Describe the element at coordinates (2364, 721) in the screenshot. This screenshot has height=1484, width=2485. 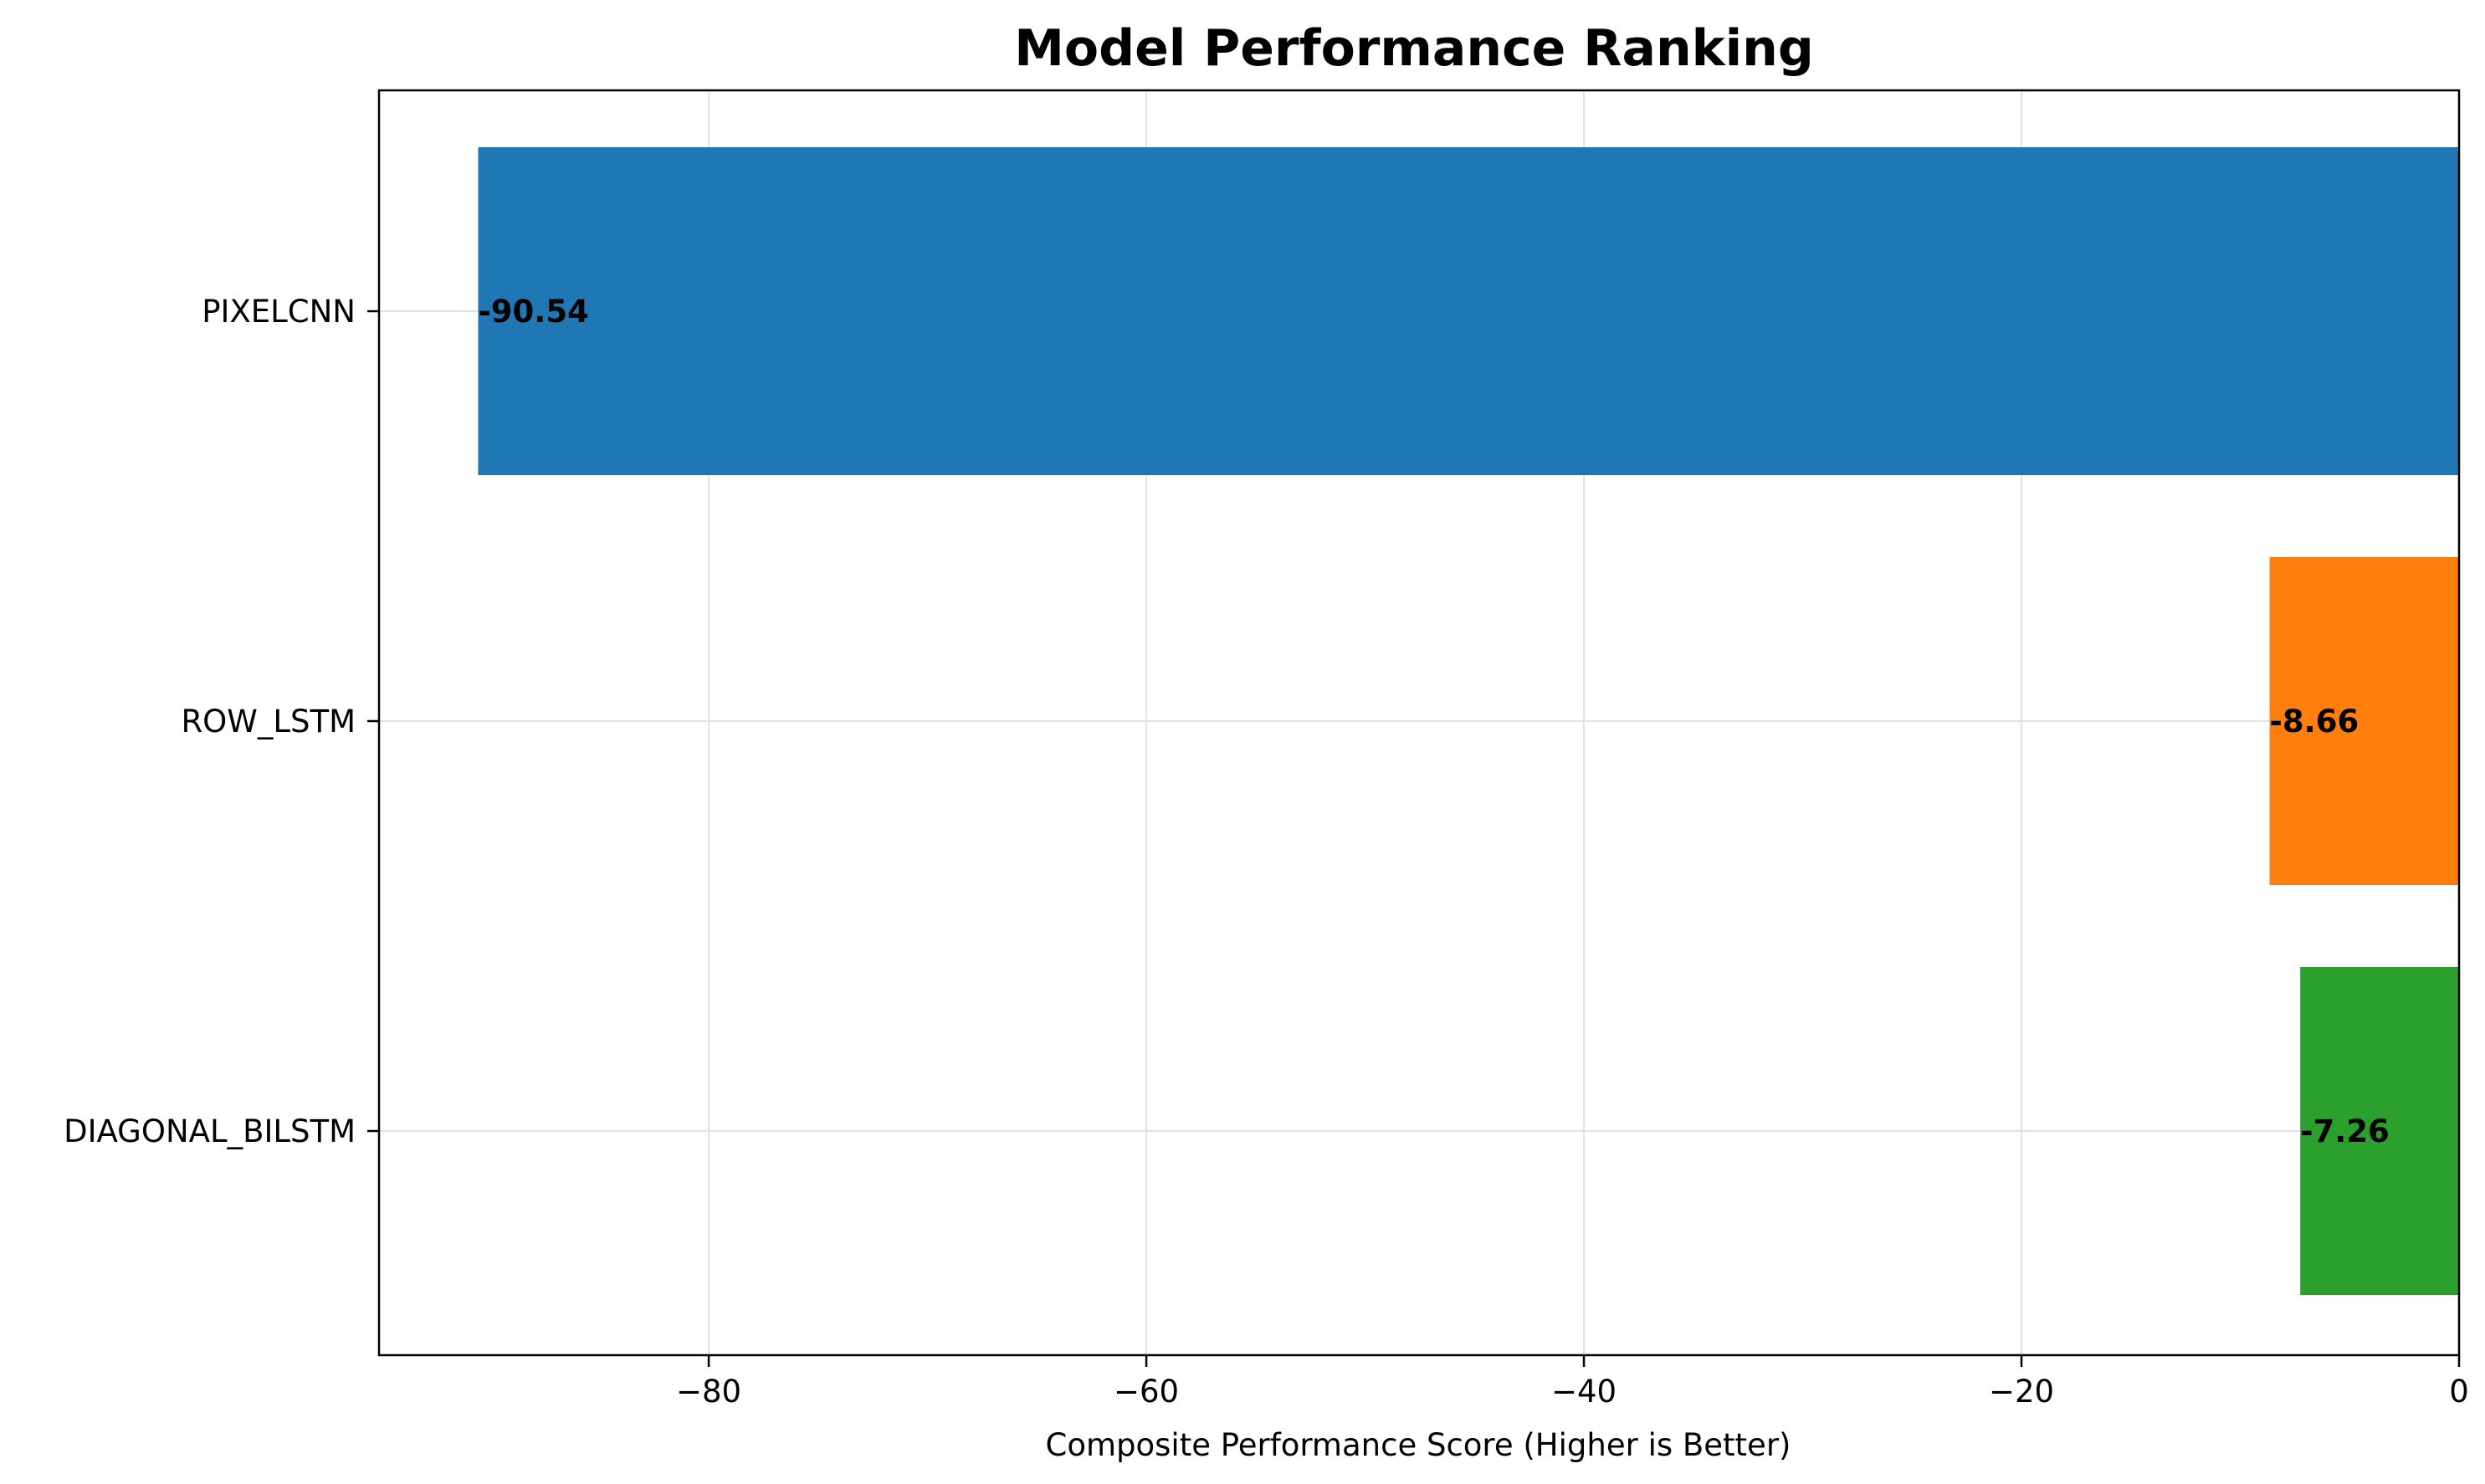
I see `bar-row-lstm` at that location.